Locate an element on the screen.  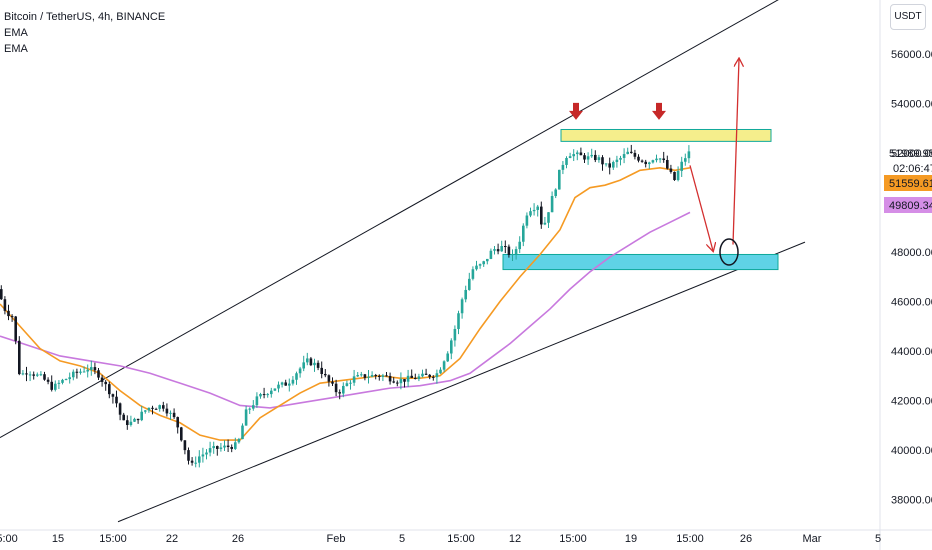
support-zone is located at coordinates (640, 262).